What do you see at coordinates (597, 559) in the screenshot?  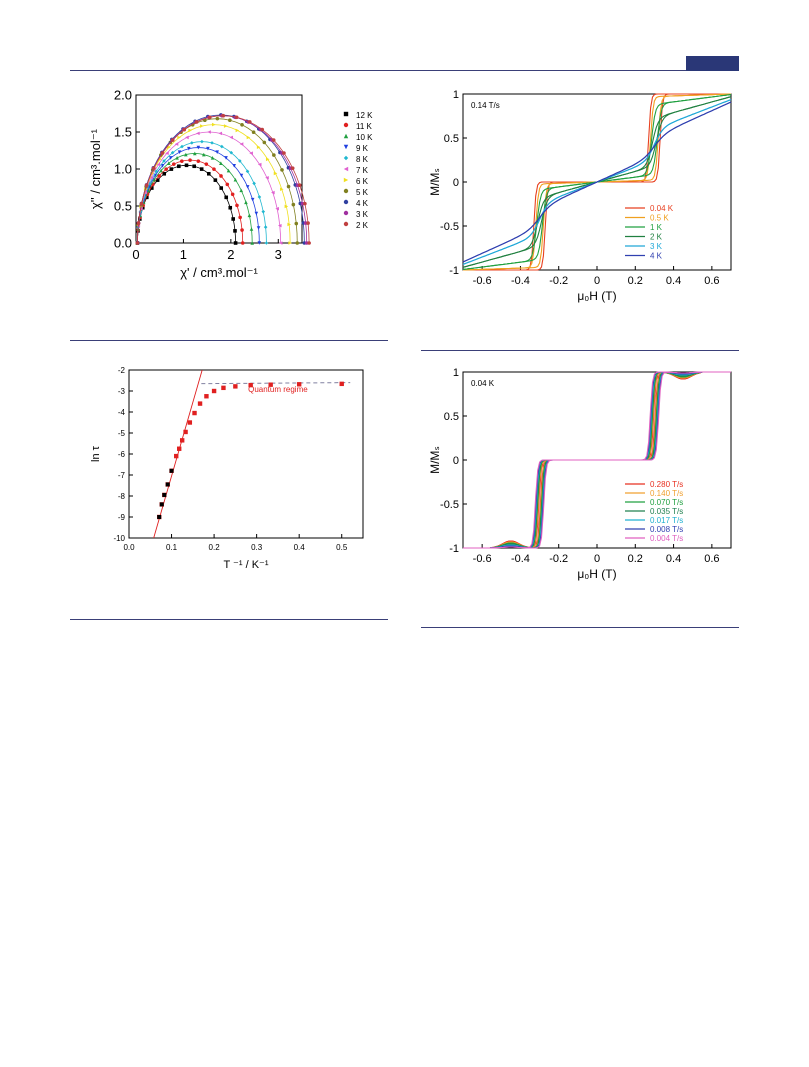 I see `x-tick-label: 0` at bounding box center [597, 559].